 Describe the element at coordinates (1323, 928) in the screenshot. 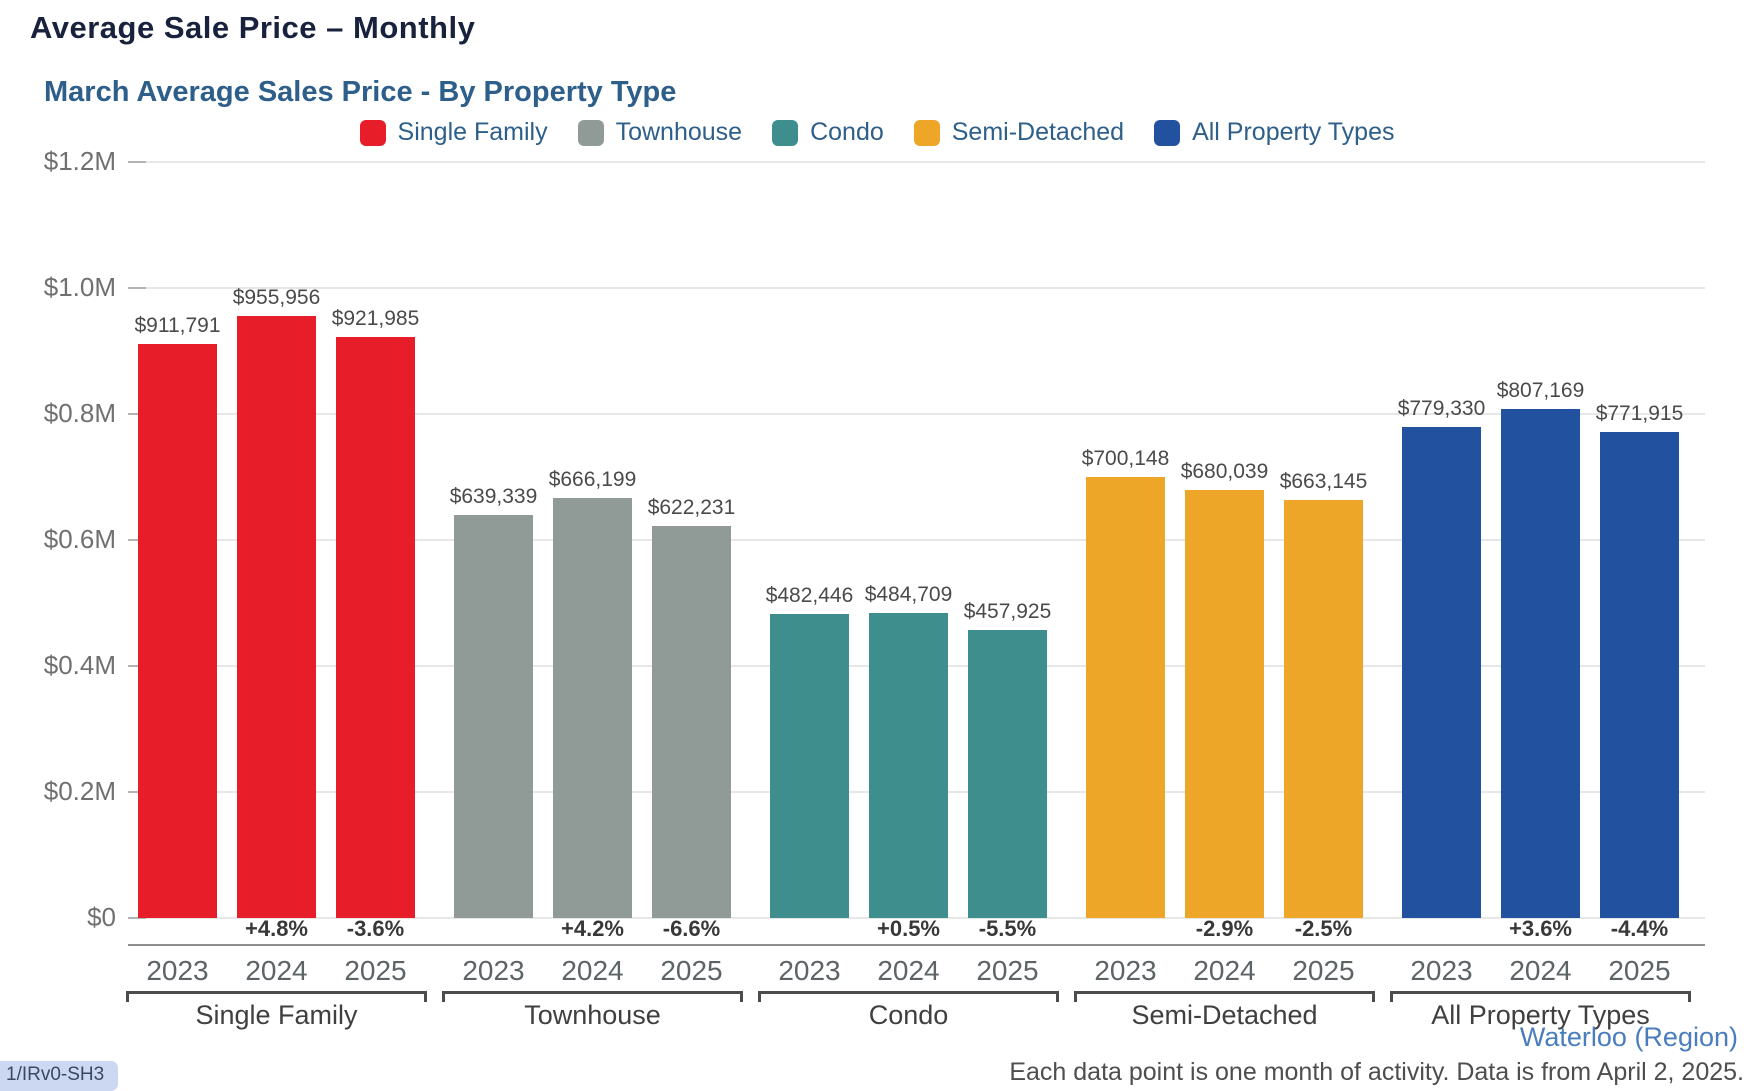

I see `pct-change-label: -2.5%` at that location.